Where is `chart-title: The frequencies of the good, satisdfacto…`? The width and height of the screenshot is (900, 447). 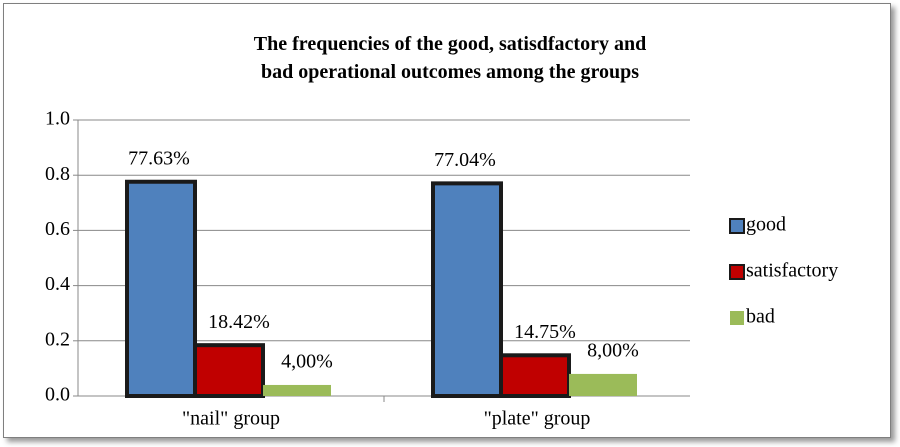 chart-title: The frequencies of the good, satisdfacto… is located at coordinates (450, 58).